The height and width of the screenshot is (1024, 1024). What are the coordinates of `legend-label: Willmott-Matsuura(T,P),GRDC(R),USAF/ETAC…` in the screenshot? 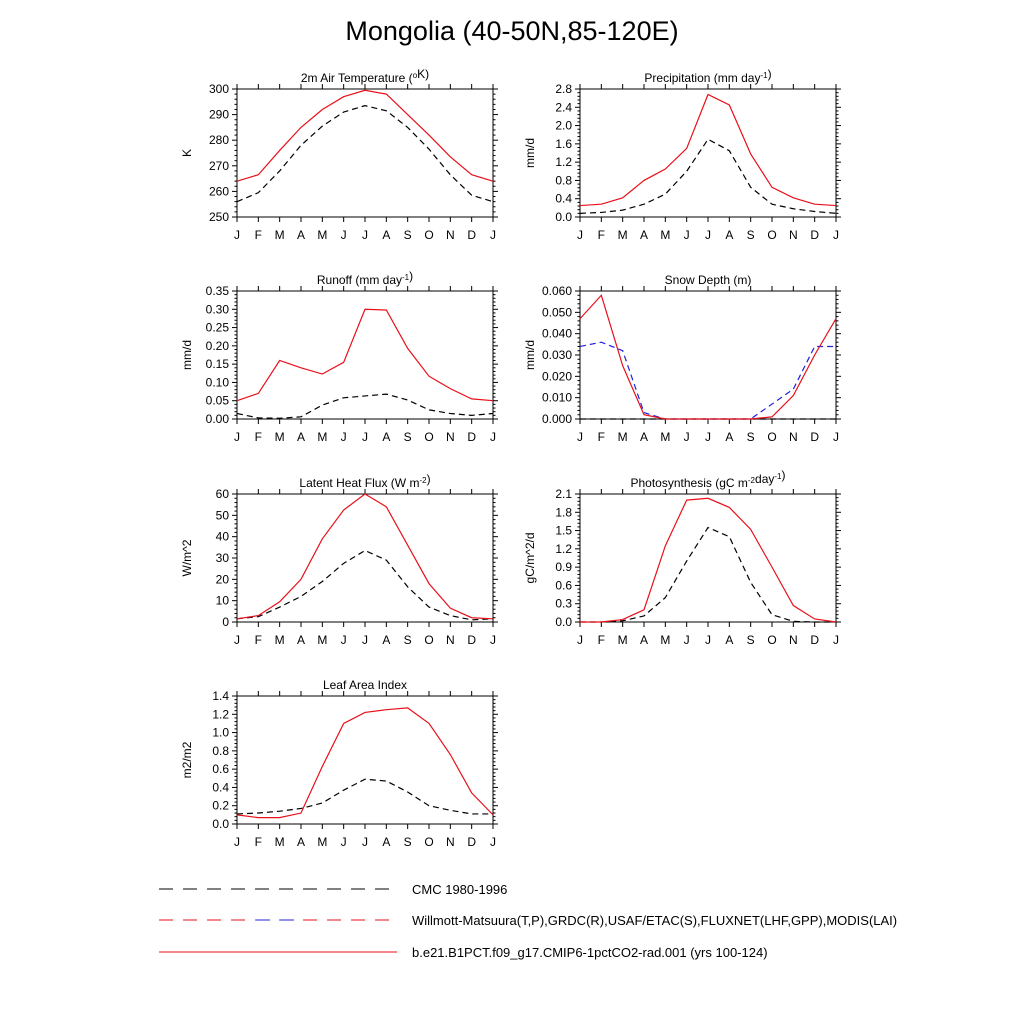 It's located at (654, 920).